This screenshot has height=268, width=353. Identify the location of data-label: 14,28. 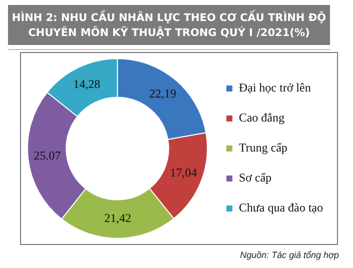
(86, 84).